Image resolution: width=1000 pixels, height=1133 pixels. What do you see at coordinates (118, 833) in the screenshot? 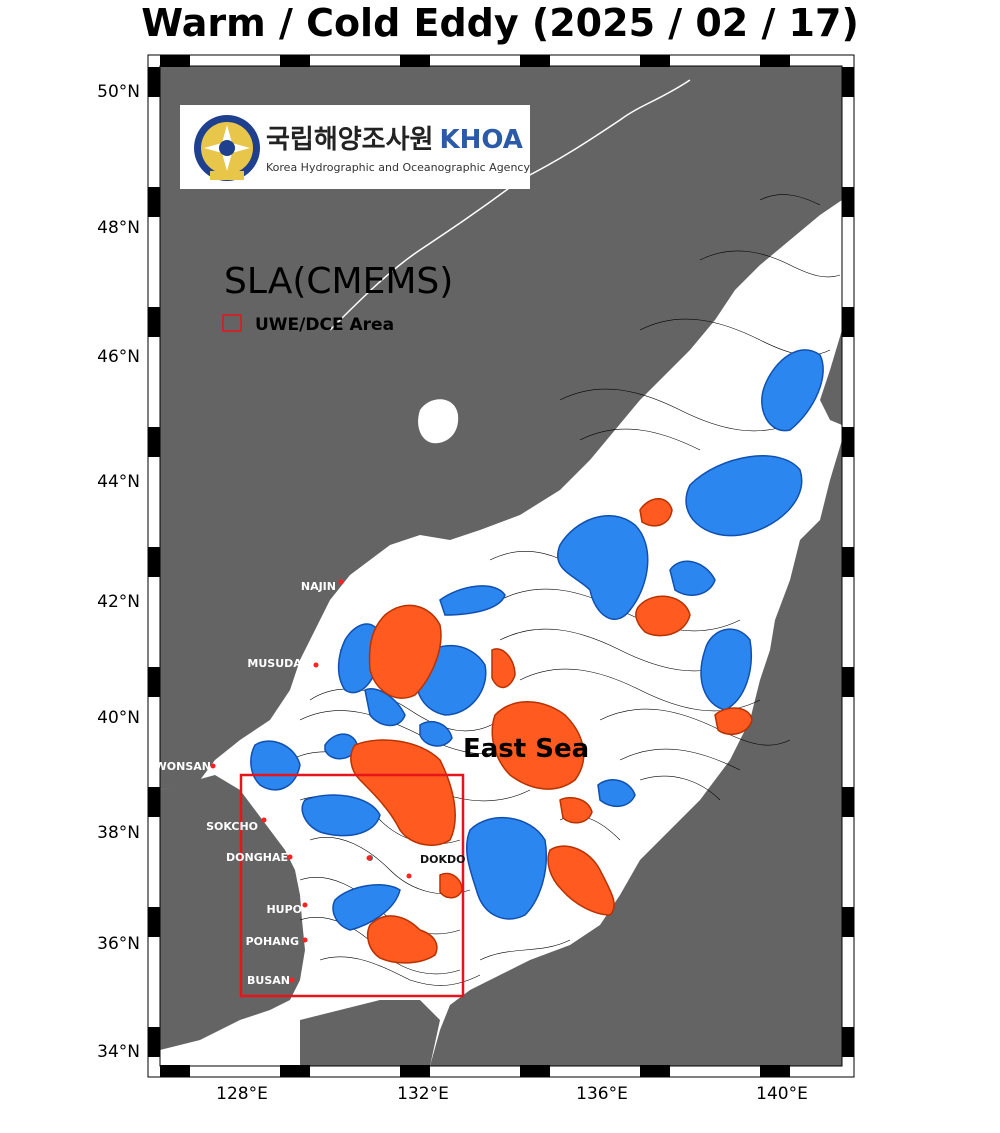
I see `lat-label: 38°N` at bounding box center [118, 833].